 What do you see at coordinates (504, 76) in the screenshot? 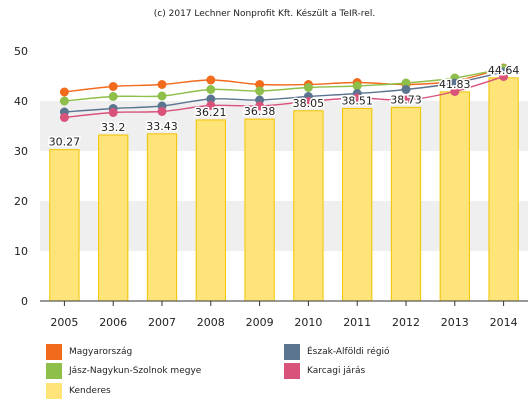
I see `series-3-point-2014` at bounding box center [504, 76].